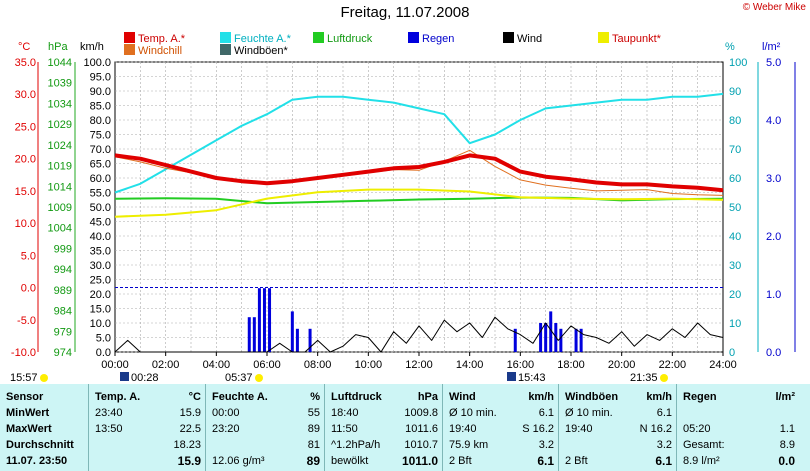 Image resolution: width=810 pixels, height=471 pixels. What do you see at coordinates (60, 104) in the screenshot?
I see `pressure-tick-label: 1034` at bounding box center [60, 104].